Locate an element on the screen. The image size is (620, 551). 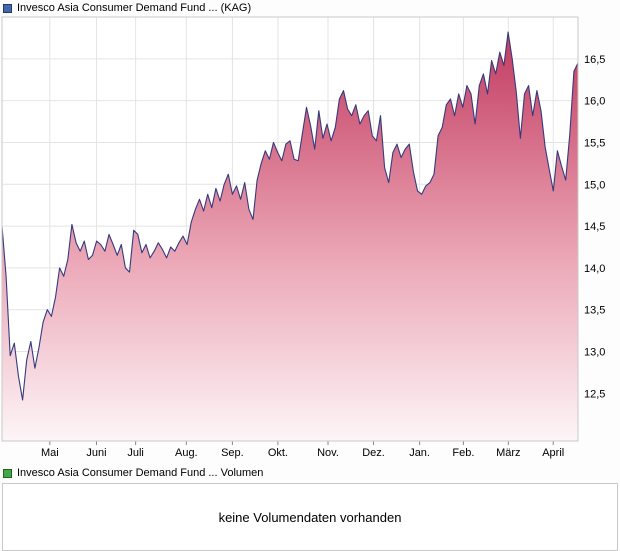
svg-text: Juli is located at coordinates (135, 453).